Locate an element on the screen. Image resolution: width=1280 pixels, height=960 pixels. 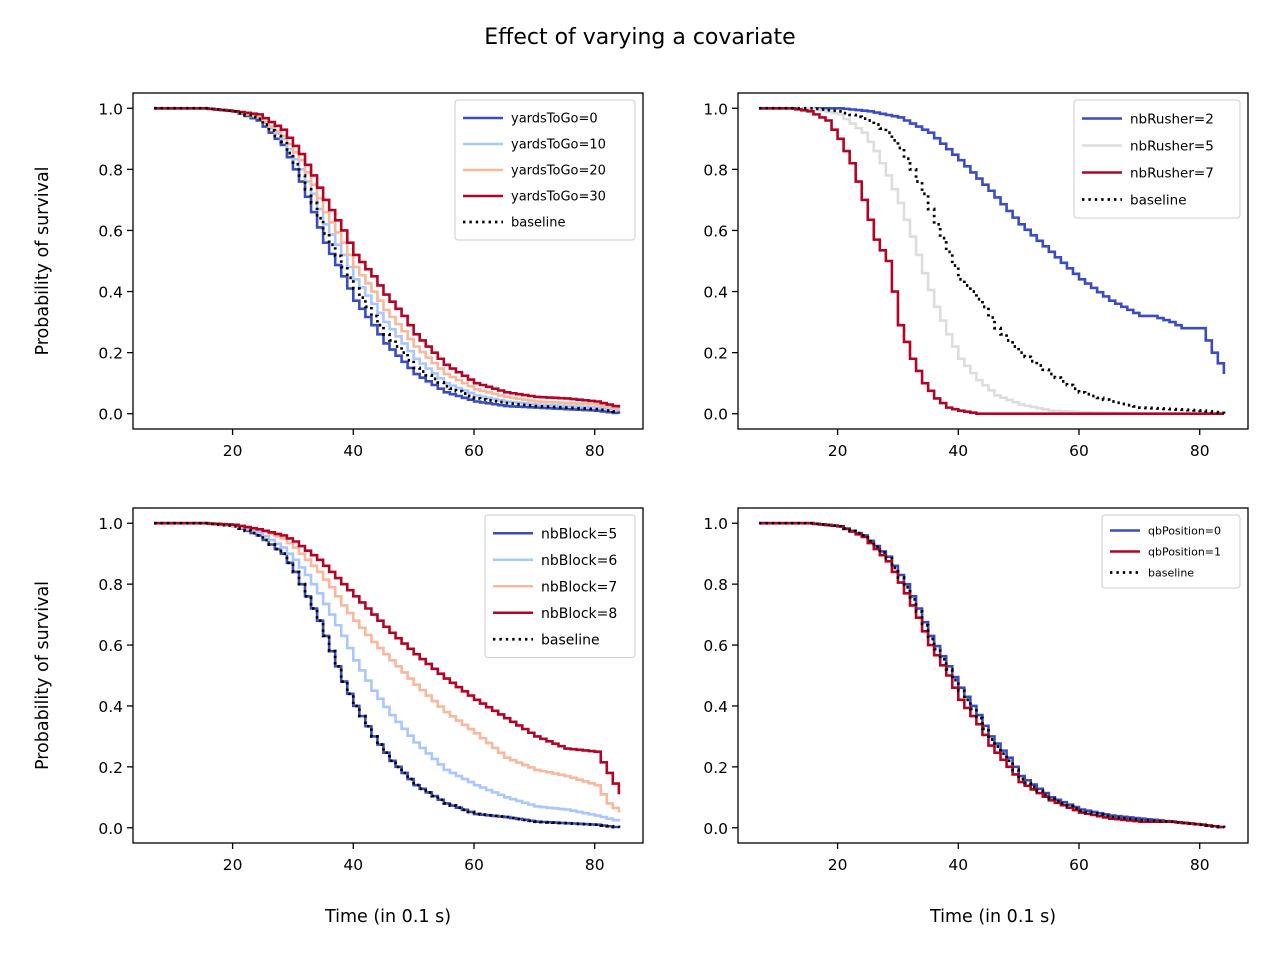
legend-label: nbRusher=5 is located at coordinates (1172, 146).